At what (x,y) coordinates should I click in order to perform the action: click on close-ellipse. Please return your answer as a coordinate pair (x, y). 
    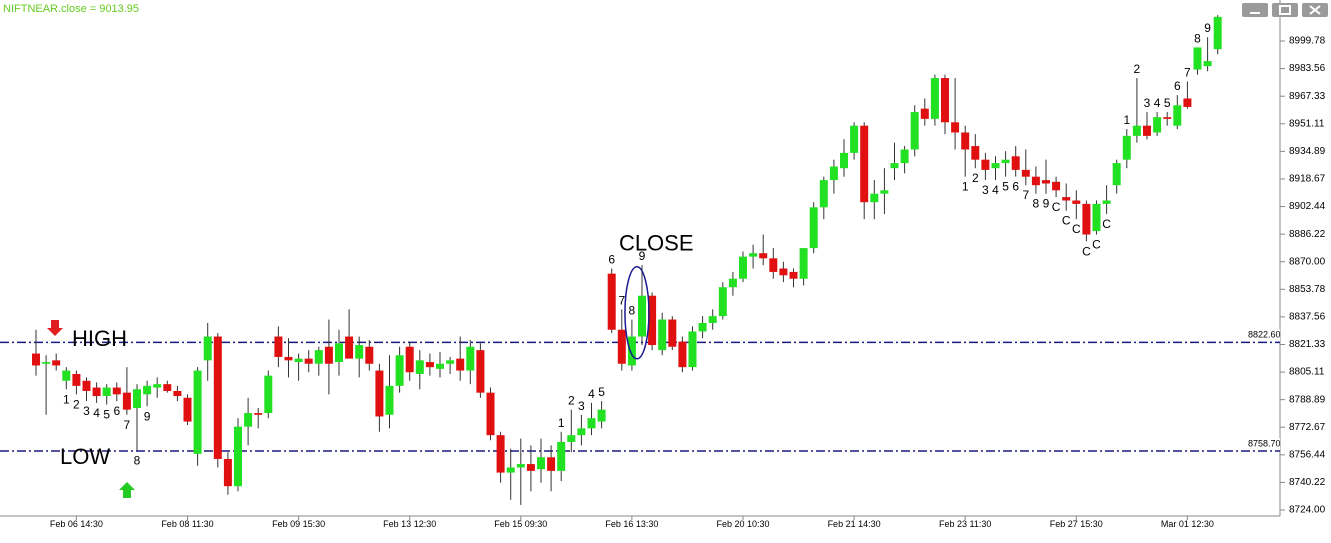
    Looking at the image, I should click on (637, 312).